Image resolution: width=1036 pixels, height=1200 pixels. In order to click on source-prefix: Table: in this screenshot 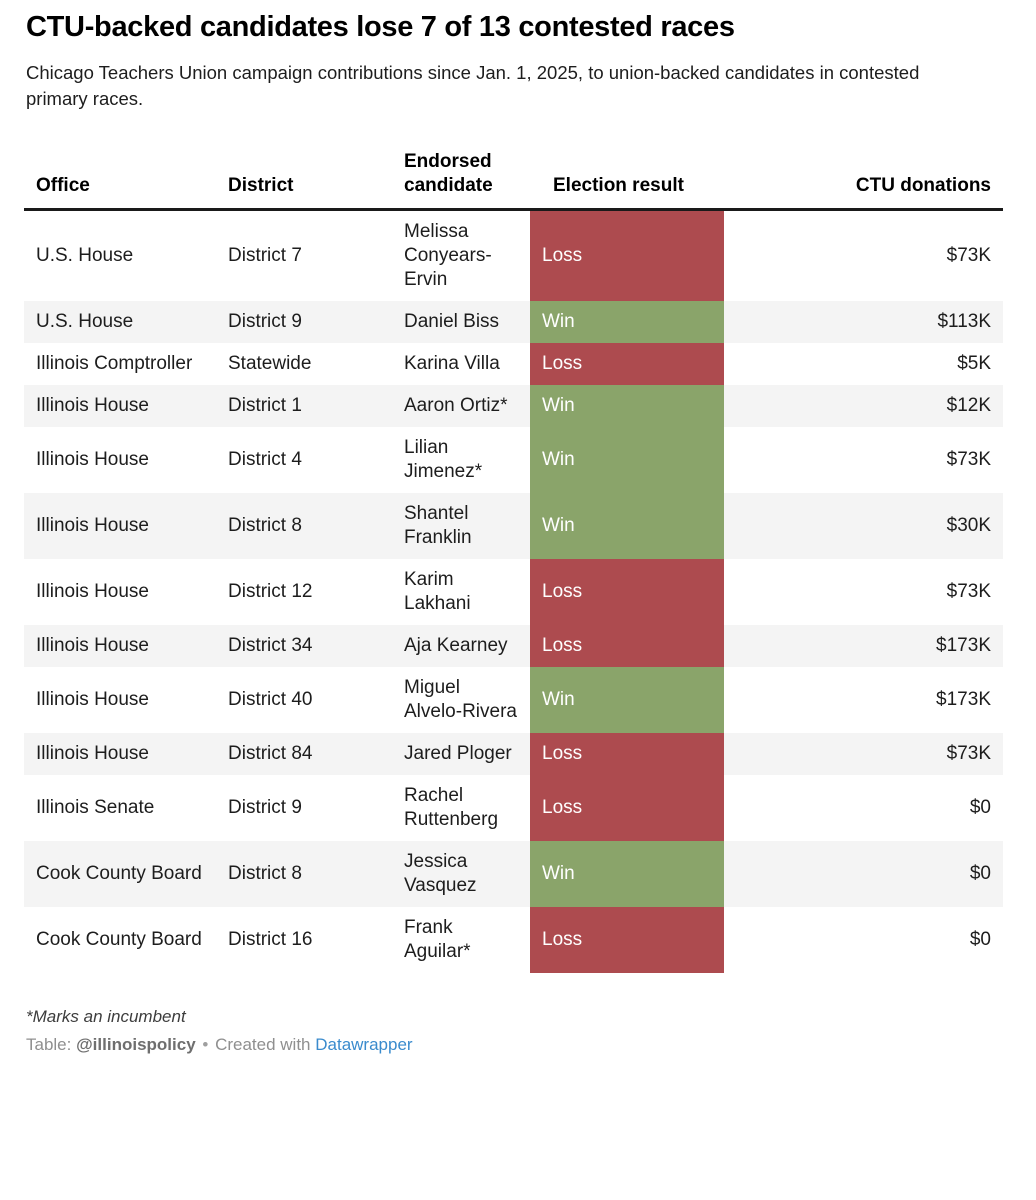, I will do `click(49, 1044)`.